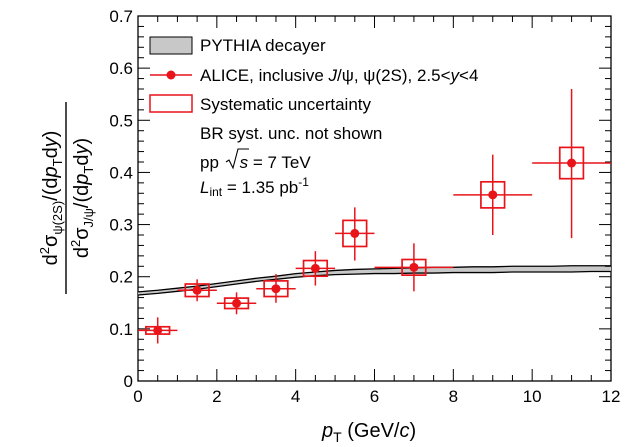  What do you see at coordinates (121, 172) in the screenshot?
I see `y-tick-label: 0.4` at bounding box center [121, 172].